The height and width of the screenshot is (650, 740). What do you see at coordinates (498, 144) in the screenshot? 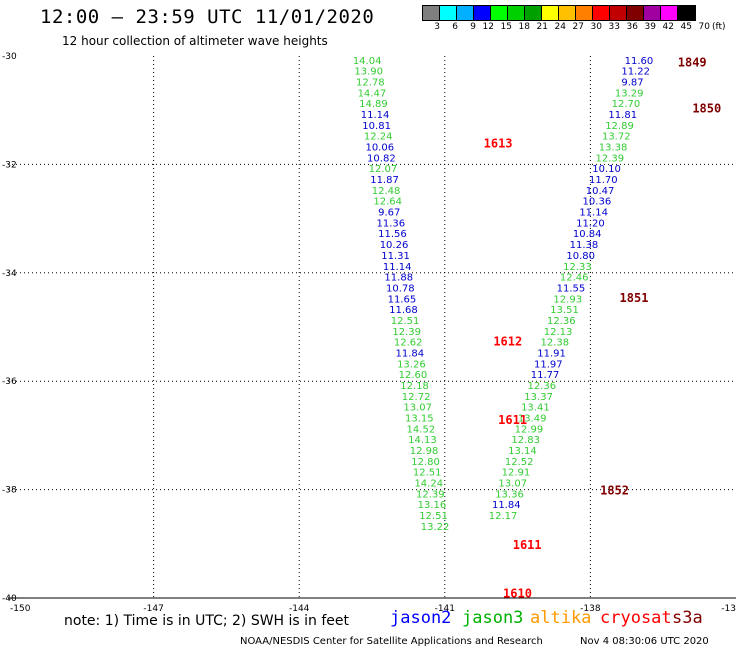
I see `pass-time-label: 1613` at bounding box center [498, 144].